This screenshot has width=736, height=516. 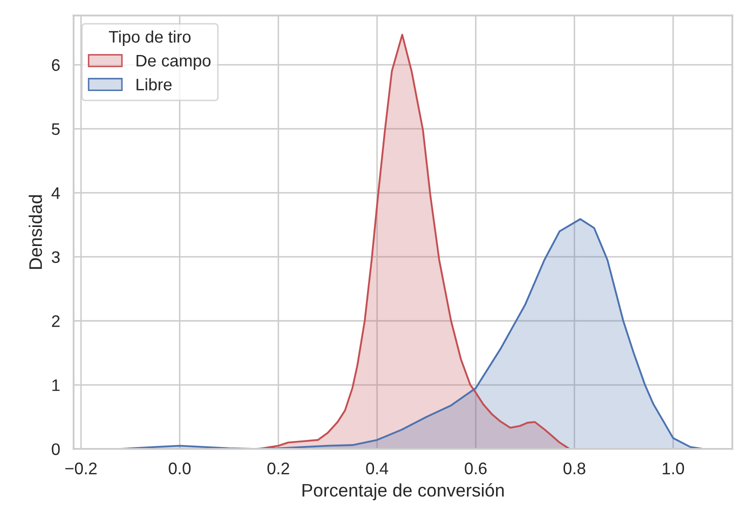 I want to click on y-tick-label: 6, so click(x=56, y=65).